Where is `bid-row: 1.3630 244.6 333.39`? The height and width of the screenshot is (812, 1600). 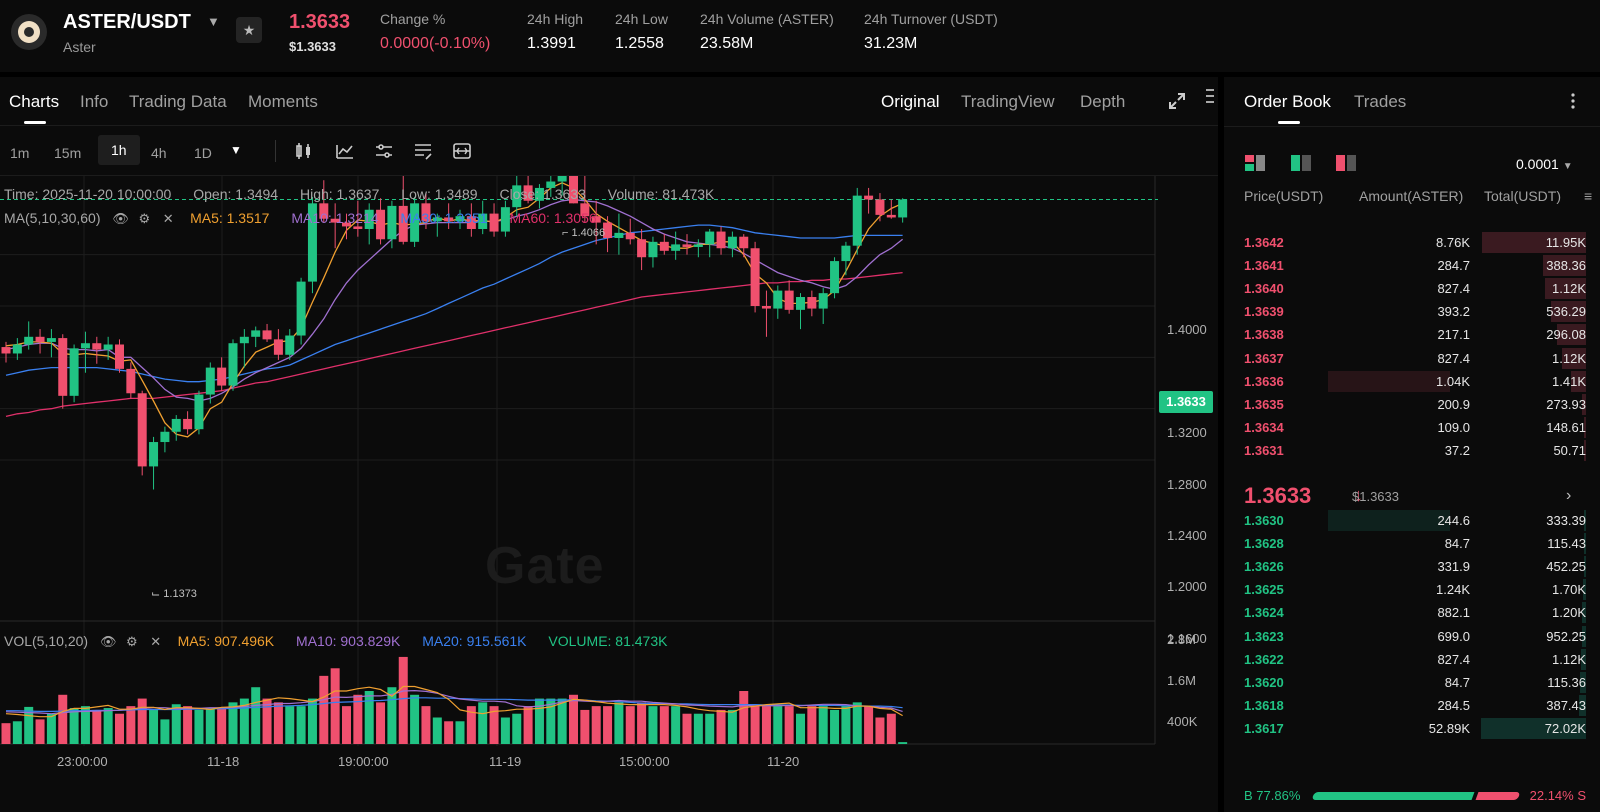
bid-row: 1.3630 244.6 333.39 is located at coordinates (1412, 520).